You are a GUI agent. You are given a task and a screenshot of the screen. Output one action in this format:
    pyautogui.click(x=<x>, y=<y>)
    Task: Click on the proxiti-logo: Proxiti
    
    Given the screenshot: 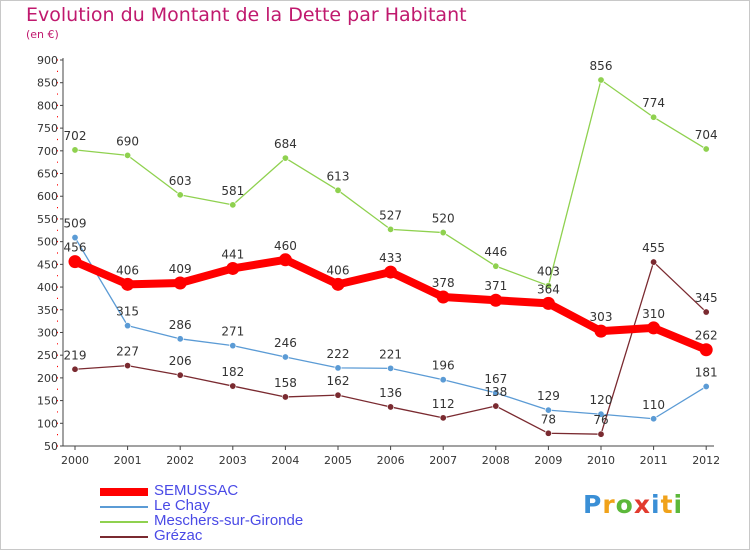 What is the action you would take?
    pyautogui.click(x=633, y=504)
    